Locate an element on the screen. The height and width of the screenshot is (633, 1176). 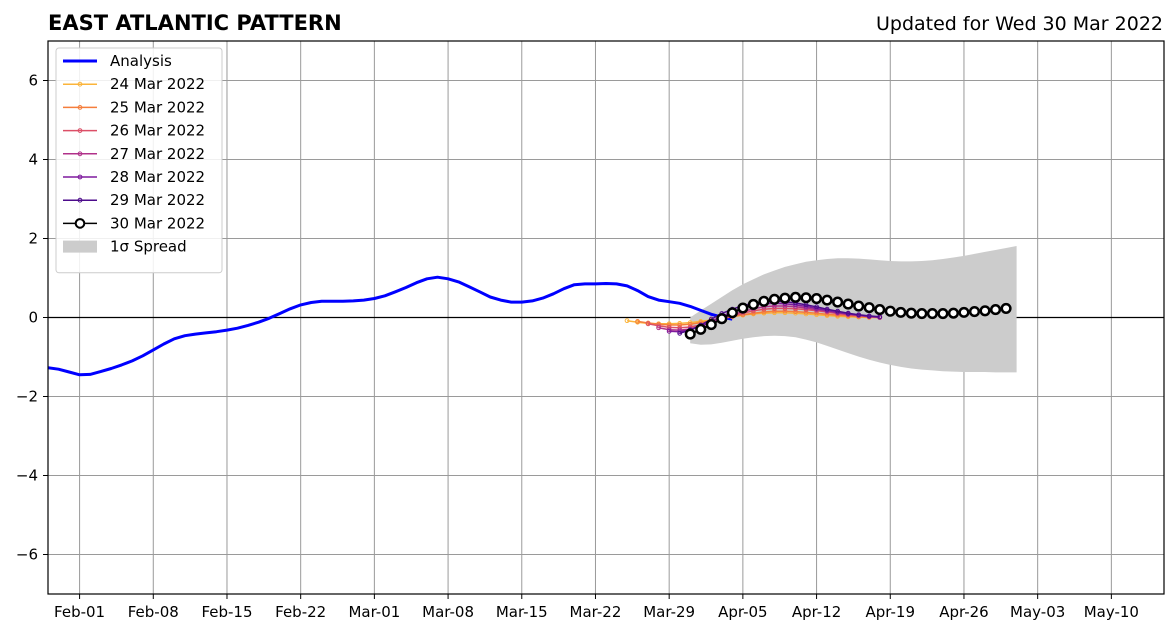
legend-entry: 24 Mar 2022 is located at coordinates (134, 84).